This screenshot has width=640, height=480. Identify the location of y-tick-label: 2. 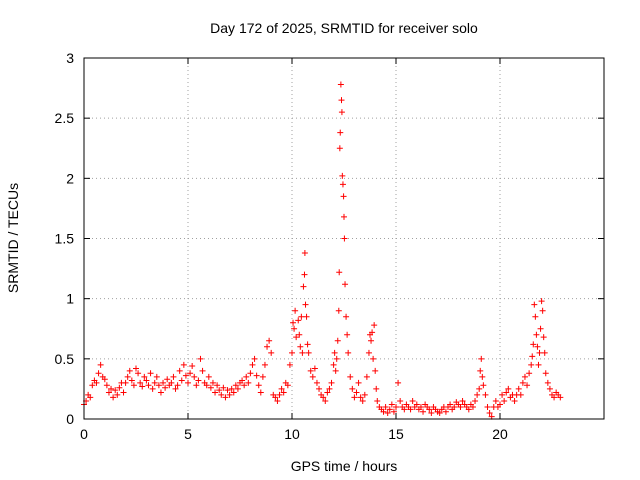
(70, 178).